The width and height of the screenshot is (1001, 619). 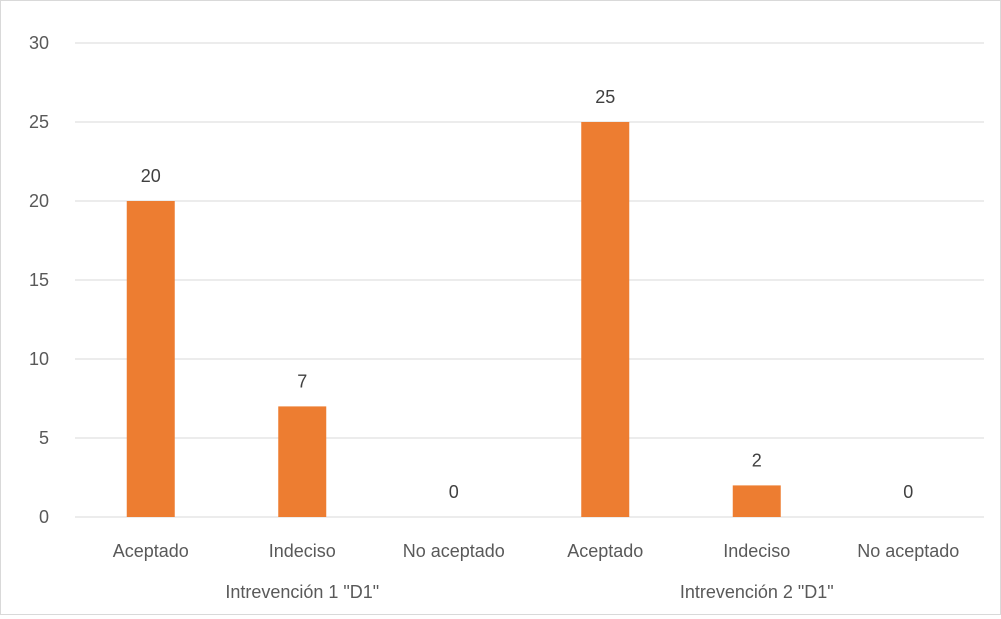 I want to click on data-label: 20, so click(x=151, y=176).